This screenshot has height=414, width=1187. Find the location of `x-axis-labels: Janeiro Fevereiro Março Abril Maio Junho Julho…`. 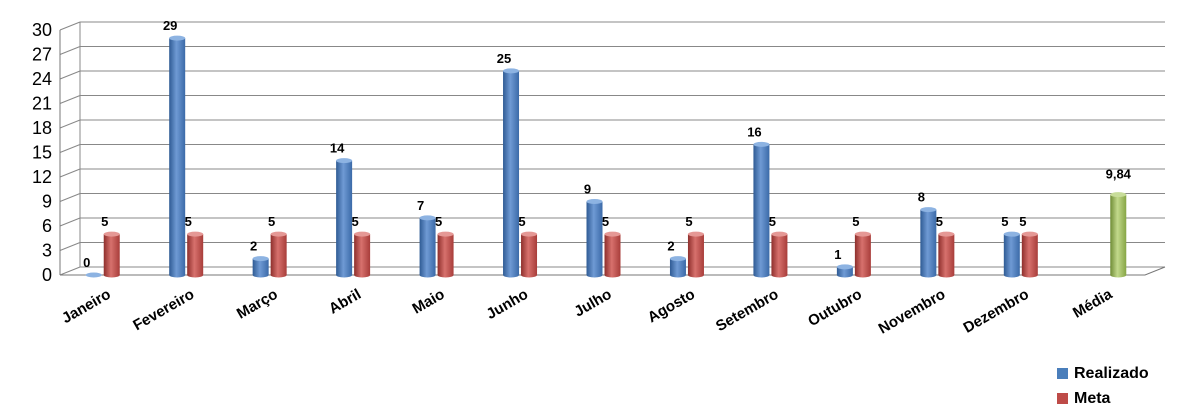

x-axis-labels: Janeiro Fevereiro Março Abril Maio Junho Julho… is located at coordinates (587, 311).